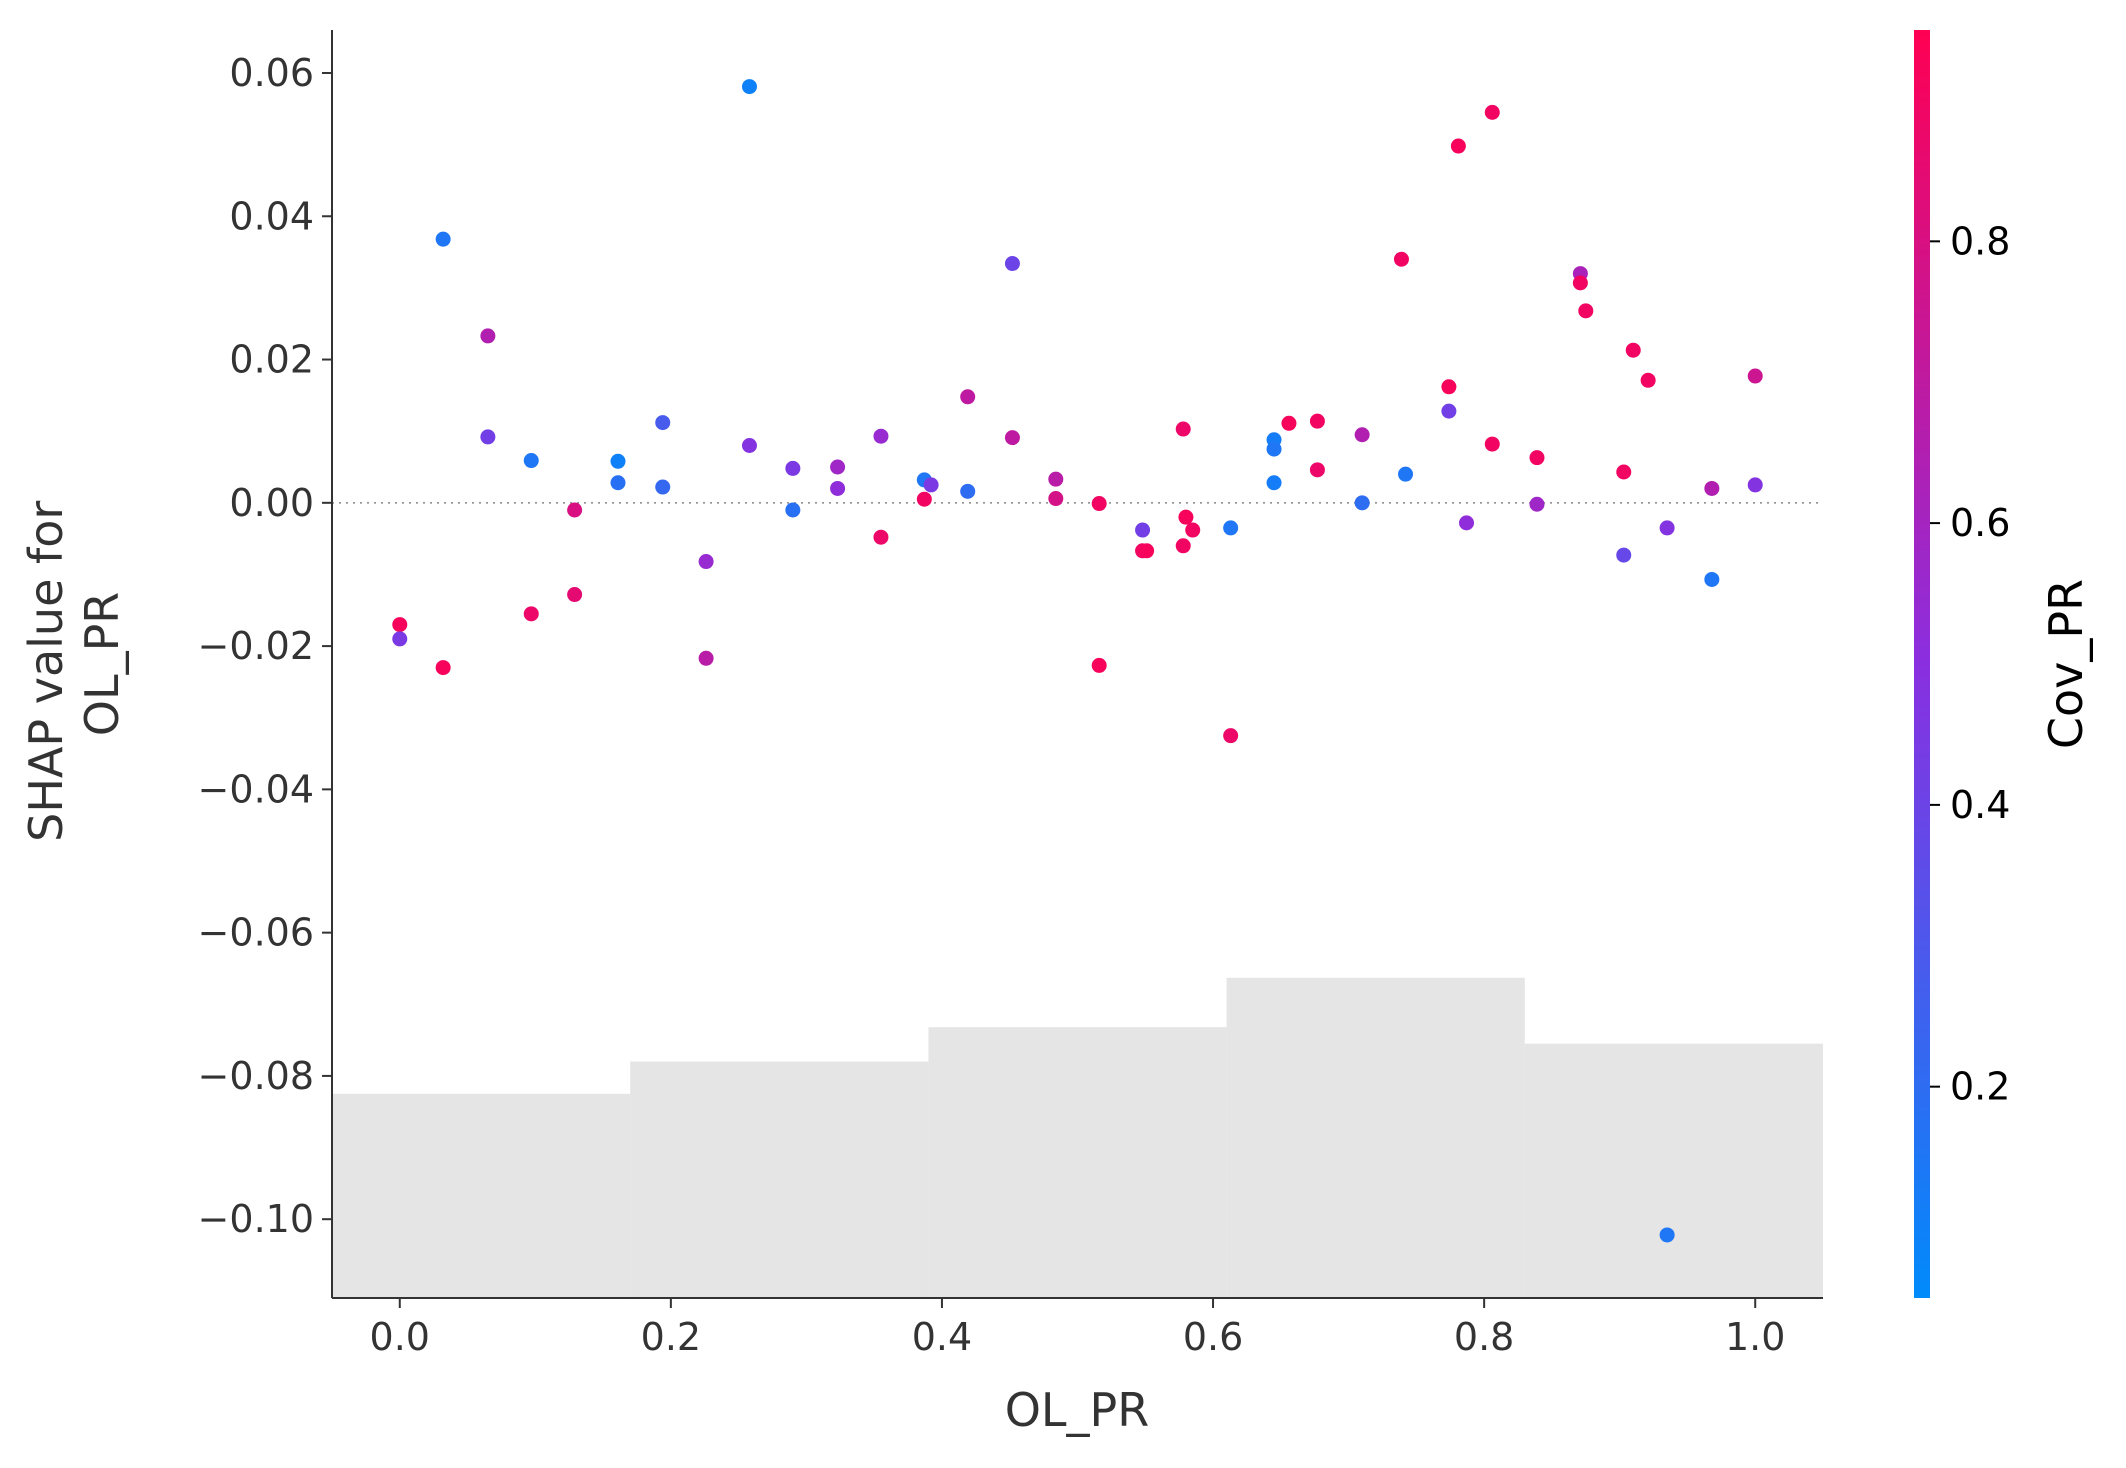  Describe the element at coordinates (256, 933) in the screenshot. I see `y-tick-label: −0.06` at that location.